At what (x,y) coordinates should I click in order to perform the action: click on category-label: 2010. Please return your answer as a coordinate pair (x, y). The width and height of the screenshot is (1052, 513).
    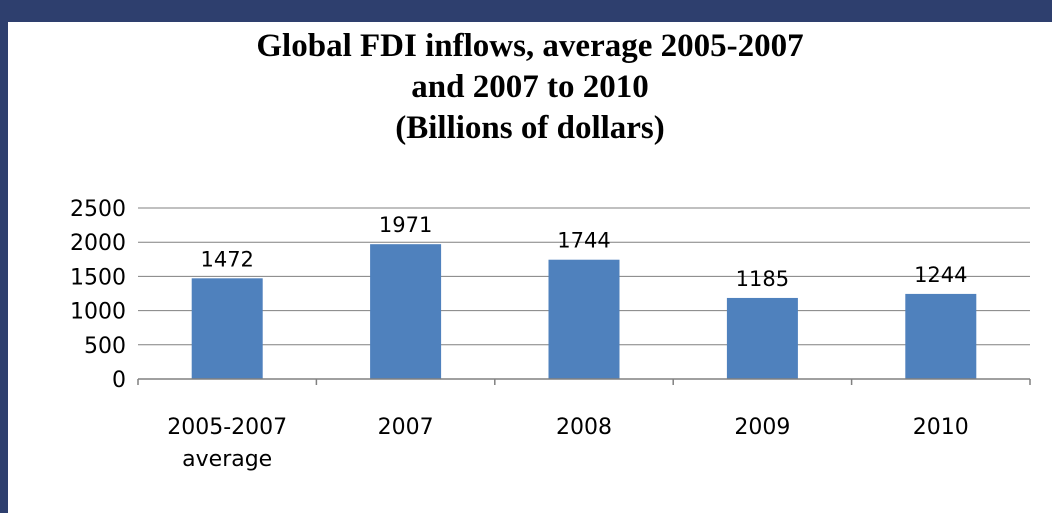
    Looking at the image, I should click on (941, 427).